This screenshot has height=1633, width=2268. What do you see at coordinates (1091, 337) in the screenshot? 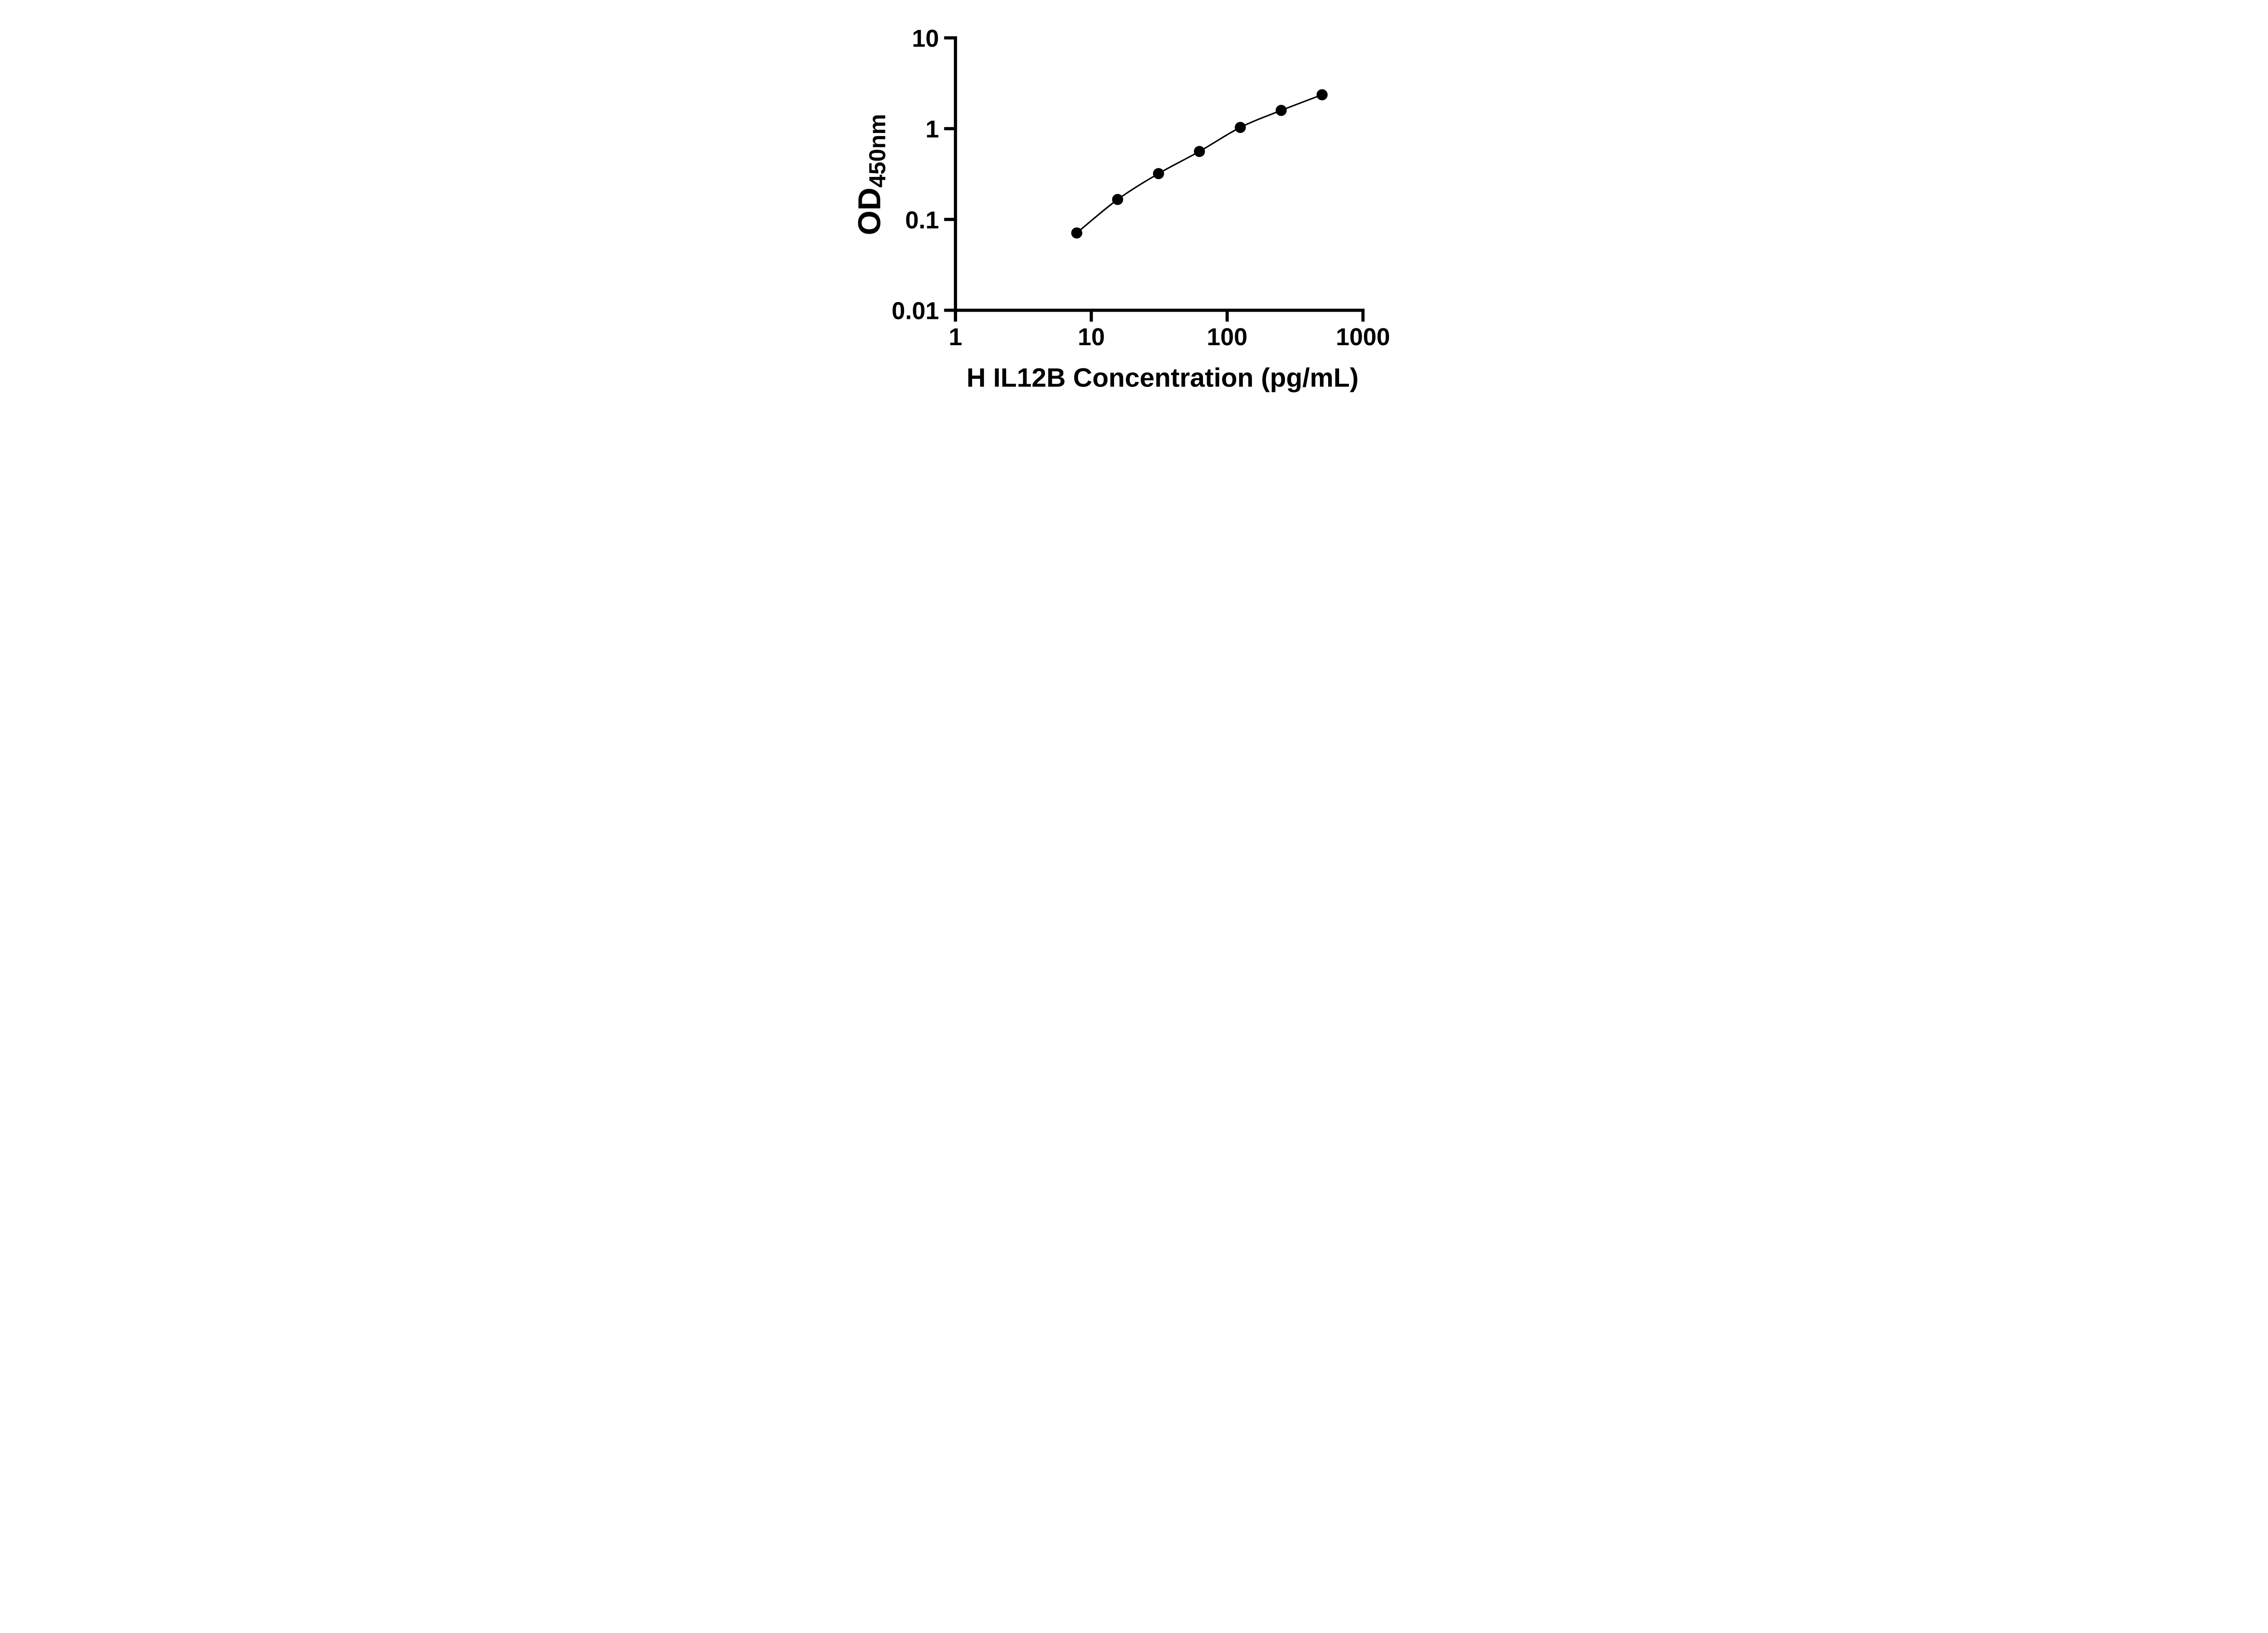
I see `x-tick-label: 10` at bounding box center [1091, 337].